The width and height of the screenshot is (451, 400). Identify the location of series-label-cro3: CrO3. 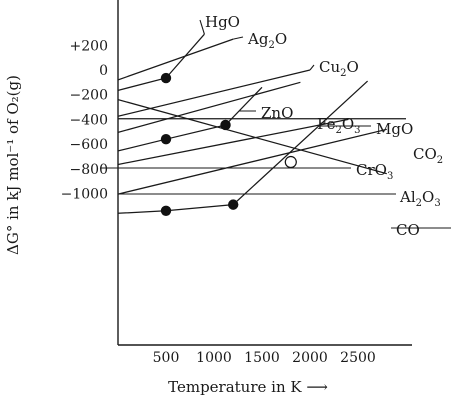
(374, 171).